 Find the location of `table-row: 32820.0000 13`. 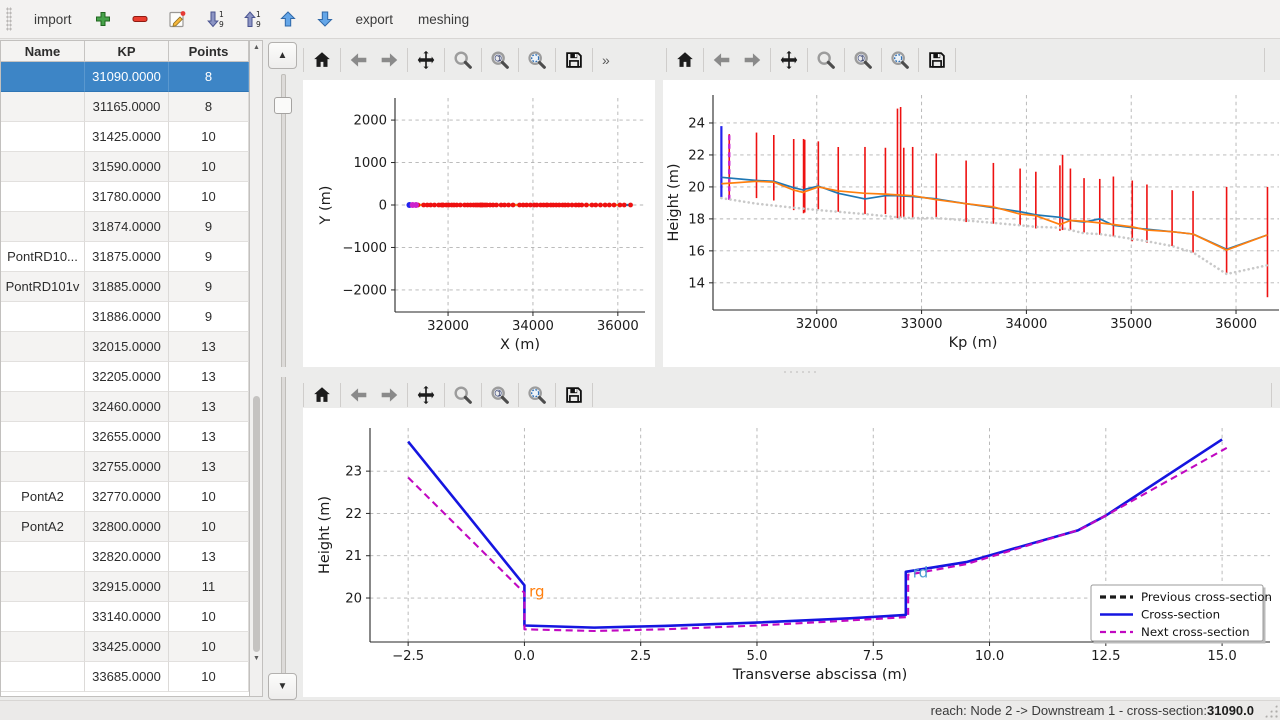

table-row: 32820.0000 13 is located at coordinates (125, 557).